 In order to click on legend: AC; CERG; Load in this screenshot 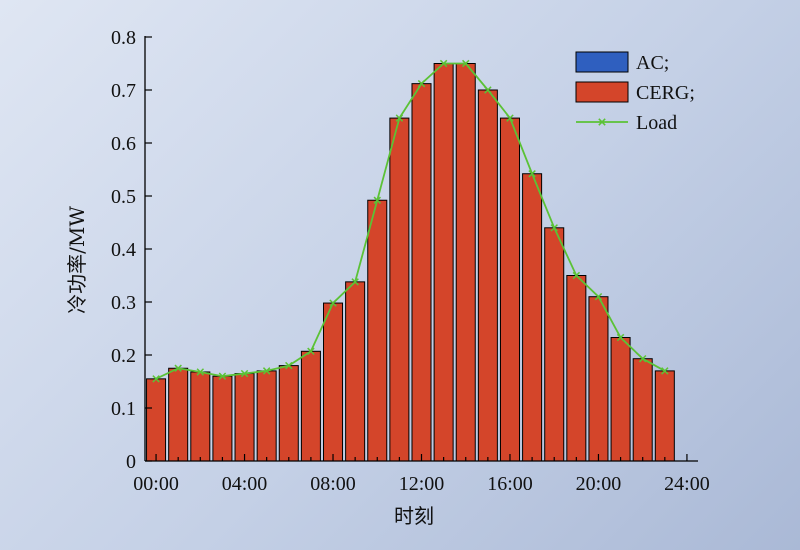, I will do `click(635, 92)`.